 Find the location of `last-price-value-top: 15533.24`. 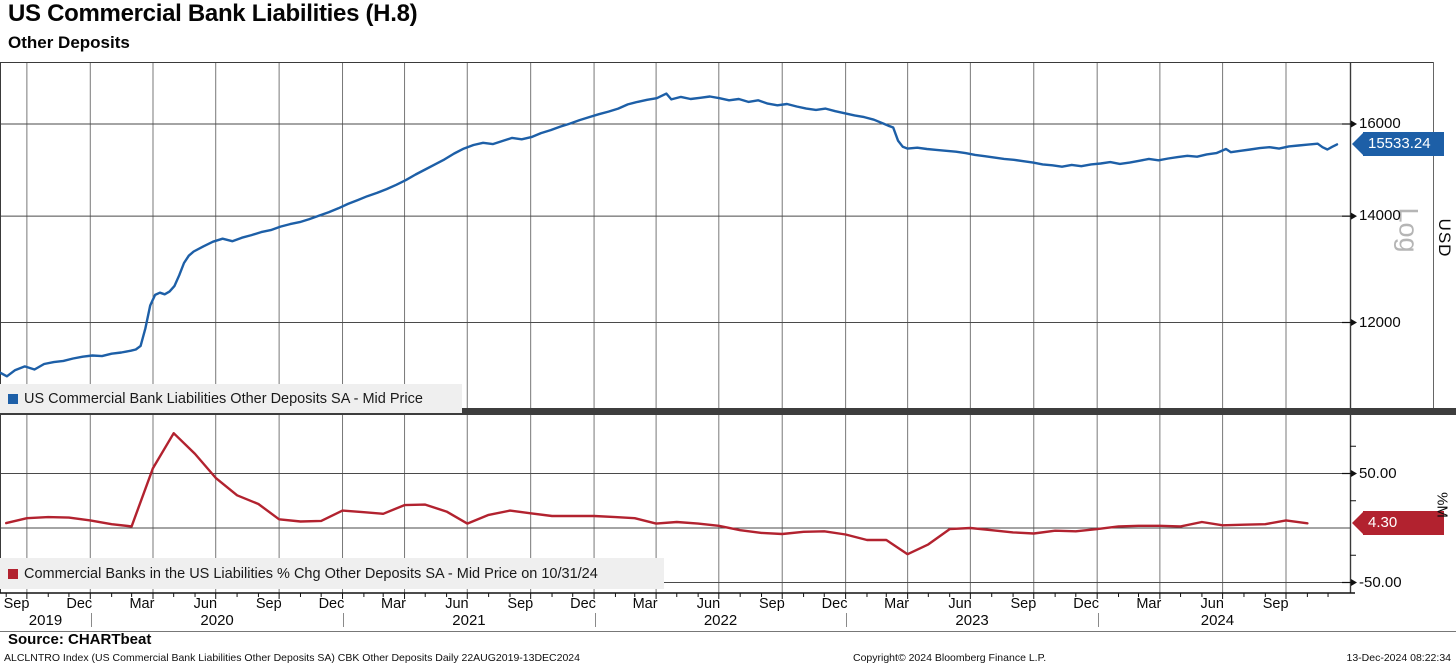

last-price-value-top: 15533.24 is located at coordinates (1403, 144).